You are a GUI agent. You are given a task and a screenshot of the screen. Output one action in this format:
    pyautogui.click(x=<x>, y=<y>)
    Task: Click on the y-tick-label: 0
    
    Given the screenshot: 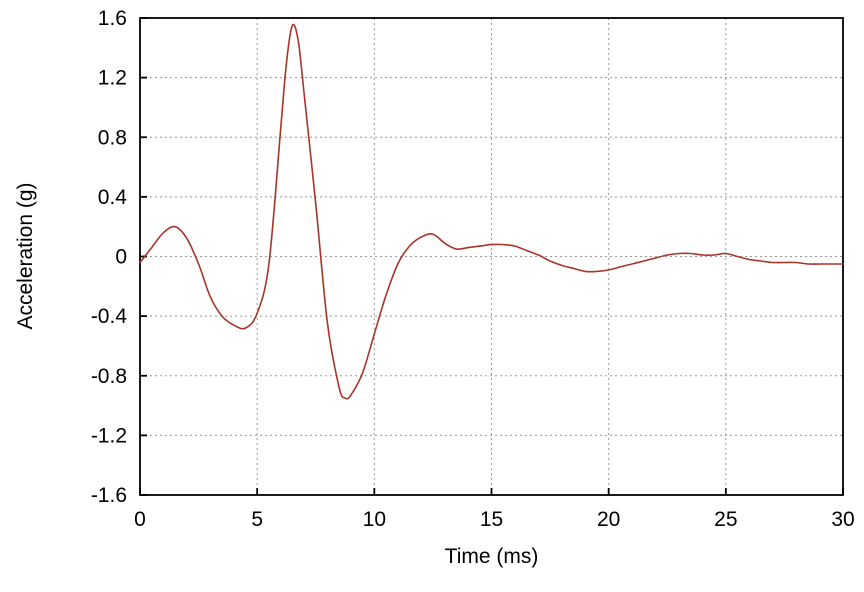 What is the action you would take?
    pyautogui.click(x=121, y=257)
    